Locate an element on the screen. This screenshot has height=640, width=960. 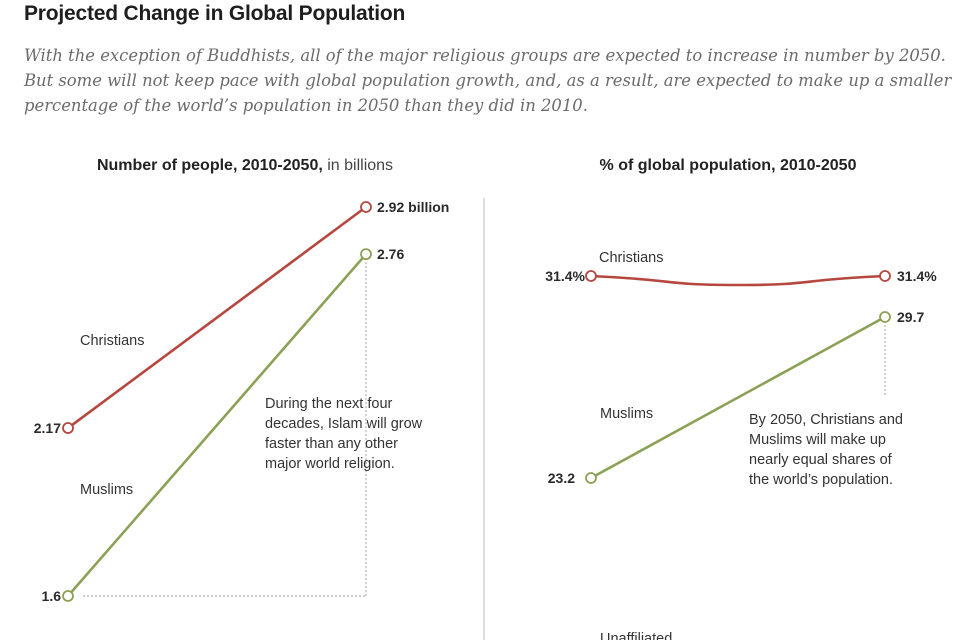
left-panel-title: Number of people, 2010-2050, in billions is located at coordinates (245, 165).